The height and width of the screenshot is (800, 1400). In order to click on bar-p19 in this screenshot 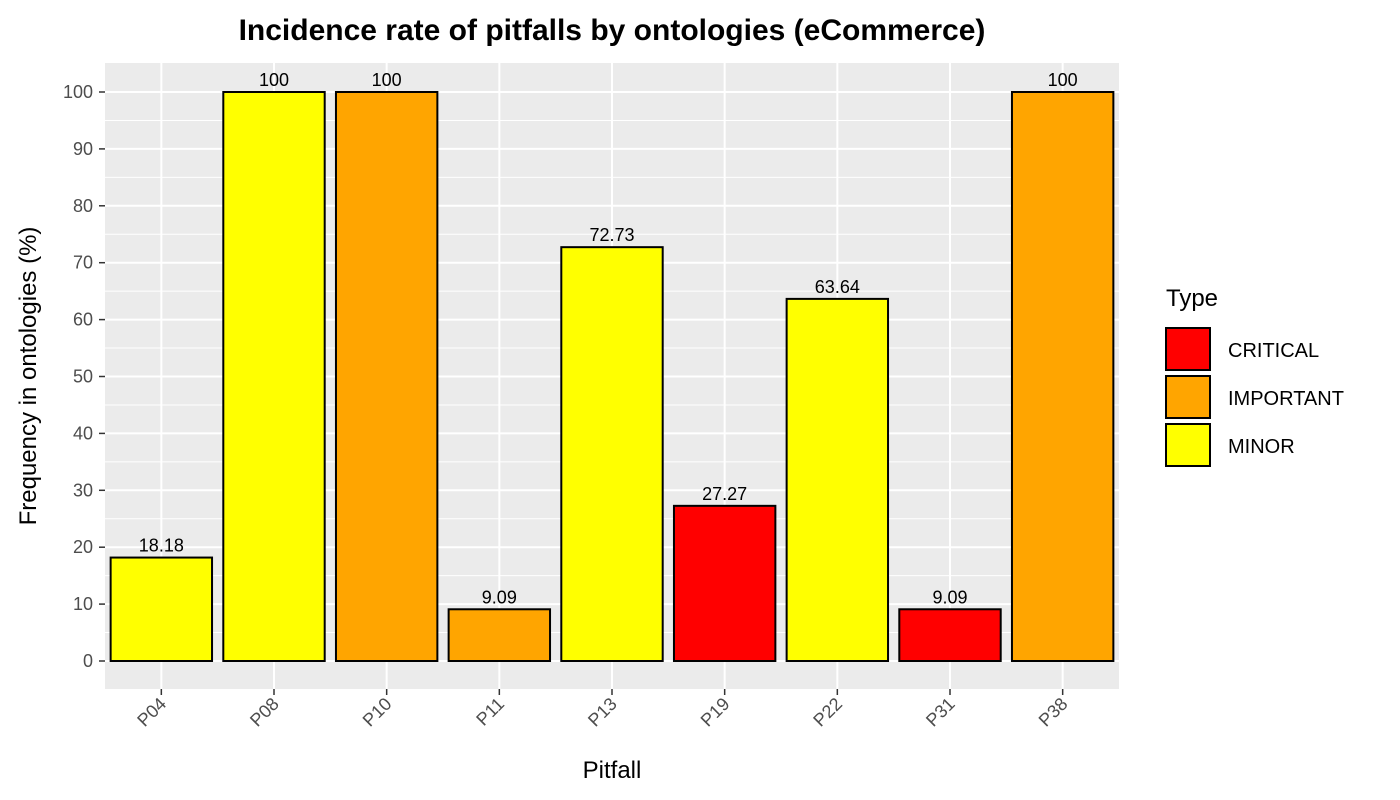, I will do `click(724, 583)`.